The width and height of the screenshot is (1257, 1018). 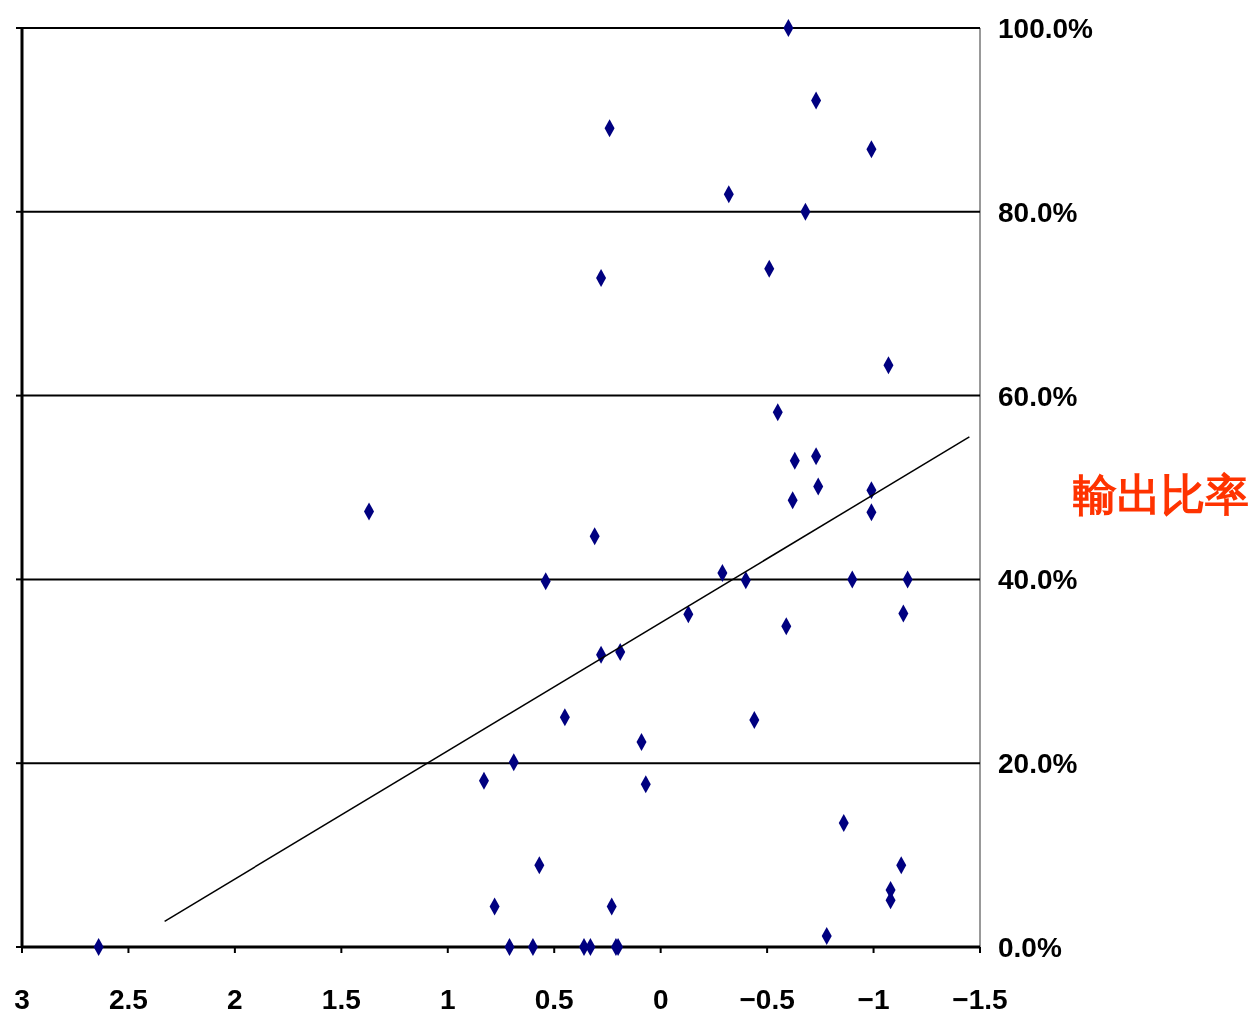 What do you see at coordinates (22, 999) in the screenshot?
I see `x-tick-label: 3` at bounding box center [22, 999].